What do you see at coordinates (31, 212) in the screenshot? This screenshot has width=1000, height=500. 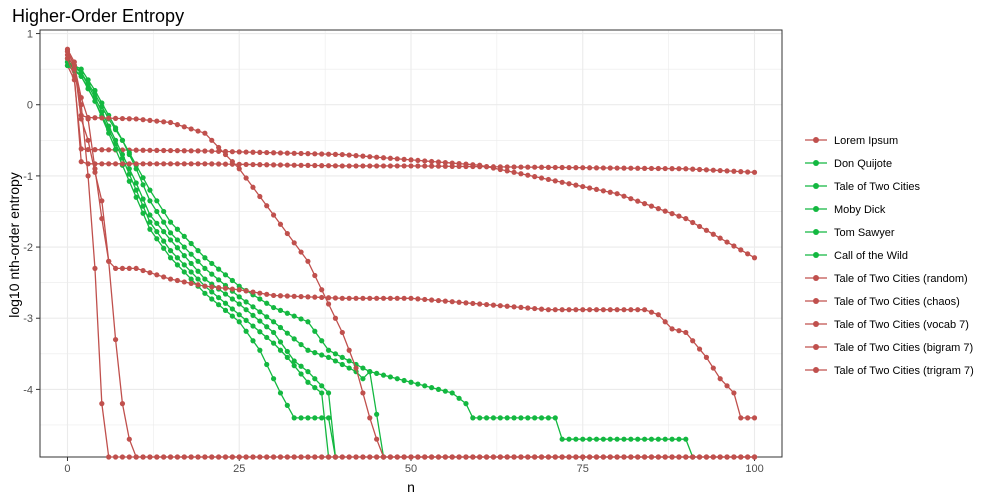 I see `y-axis: 1 0 -1 -2 -3 -4` at bounding box center [31, 212].